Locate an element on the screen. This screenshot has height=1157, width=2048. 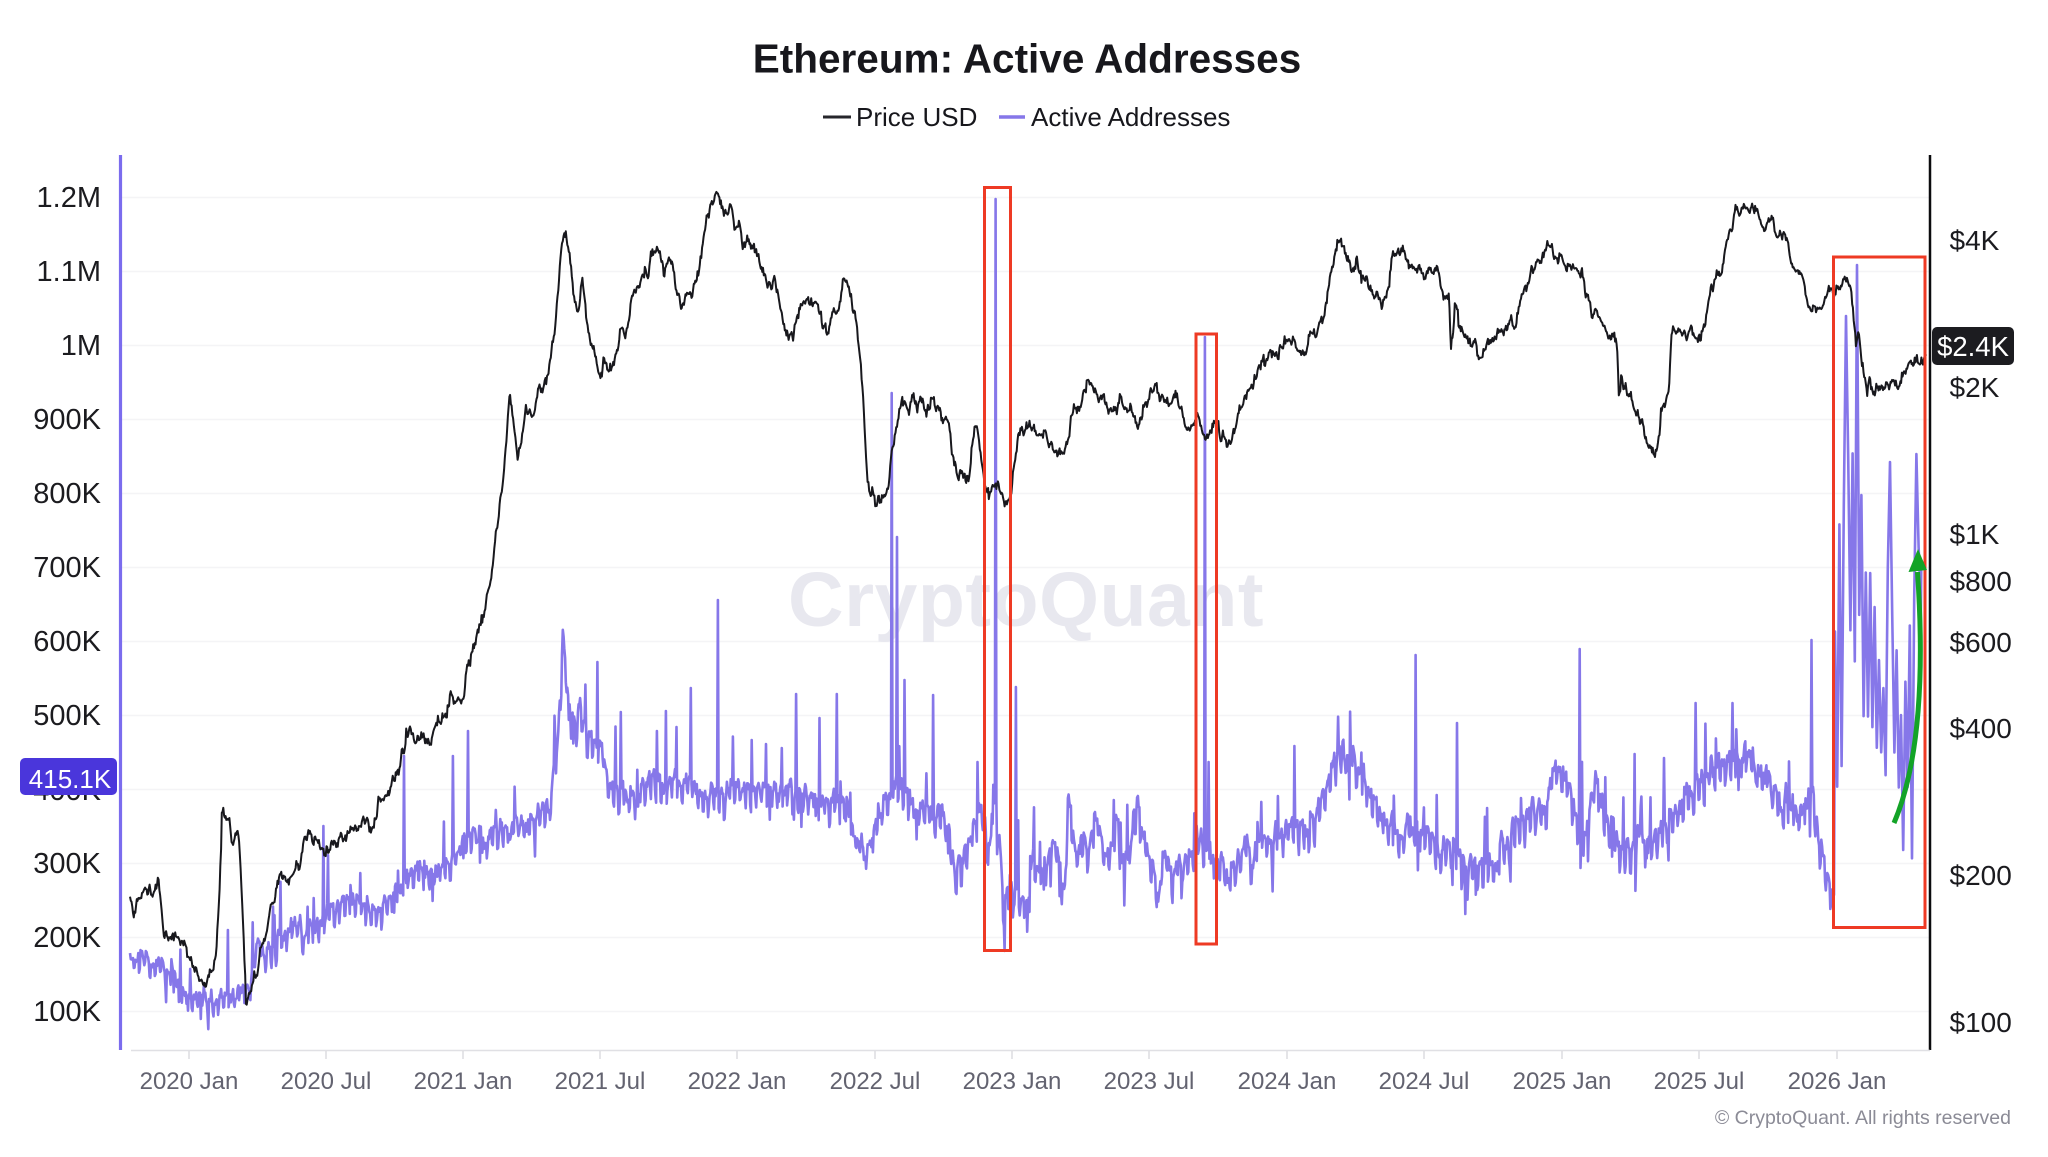
svg-text: $600 is located at coordinates (1981, 642).